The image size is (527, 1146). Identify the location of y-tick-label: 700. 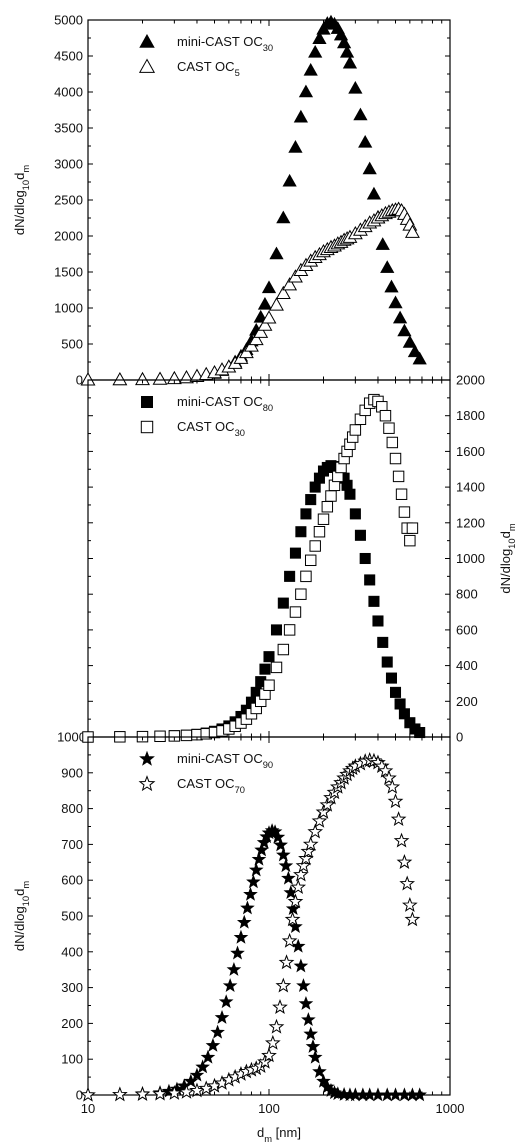
(72, 844).